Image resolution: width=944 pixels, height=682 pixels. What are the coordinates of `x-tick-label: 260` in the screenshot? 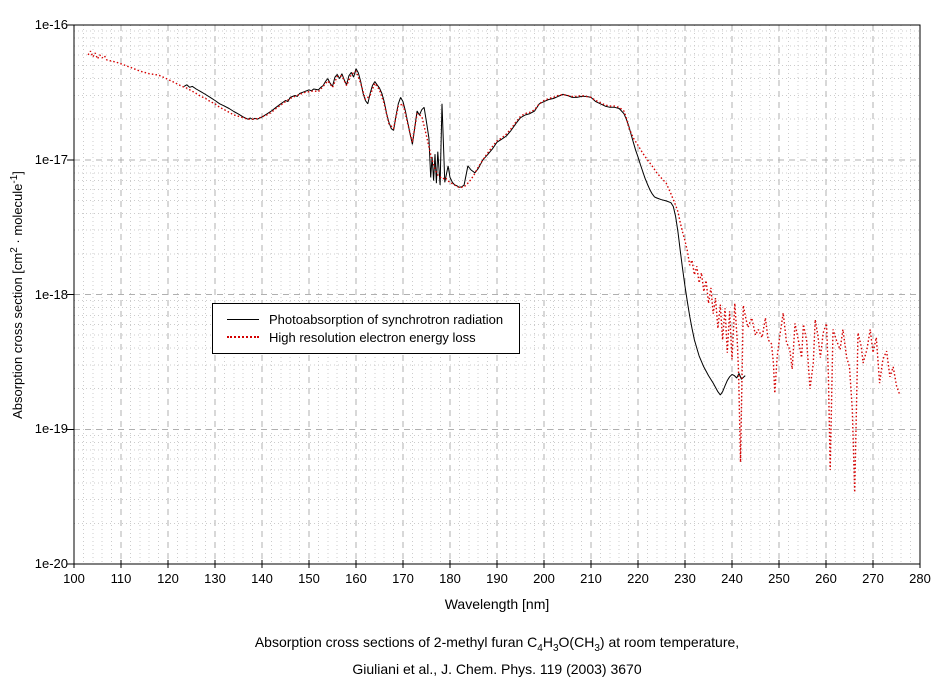 It's located at (826, 578).